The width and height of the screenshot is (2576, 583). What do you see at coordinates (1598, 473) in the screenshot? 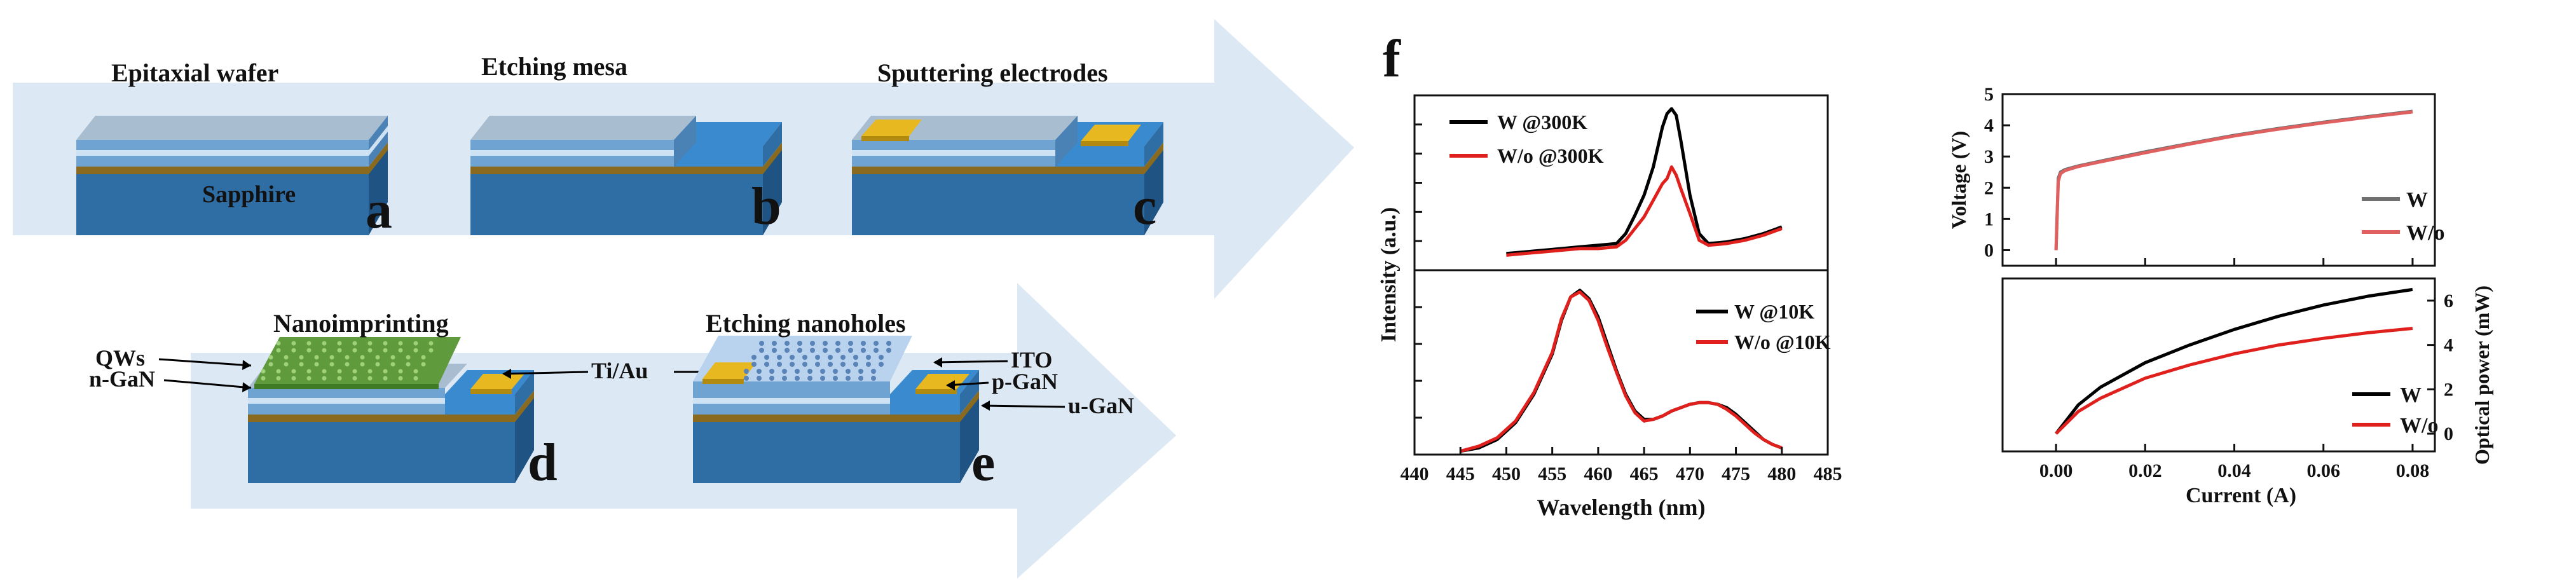
I see `xtick-label-pl: 460` at bounding box center [1598, 473].